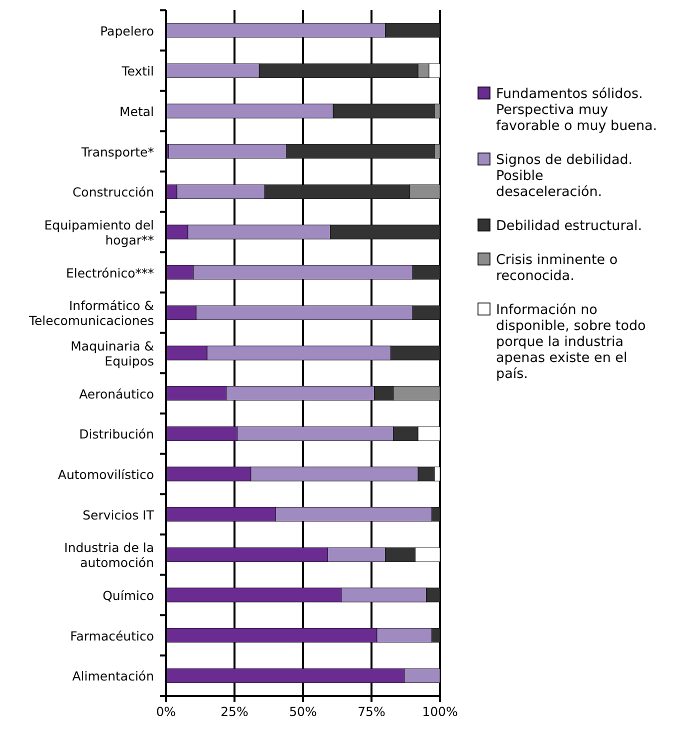  I want to click on legend-label: Información no disponible, sobre todo porque la industria apenas existe en el país., so click(571, 342).